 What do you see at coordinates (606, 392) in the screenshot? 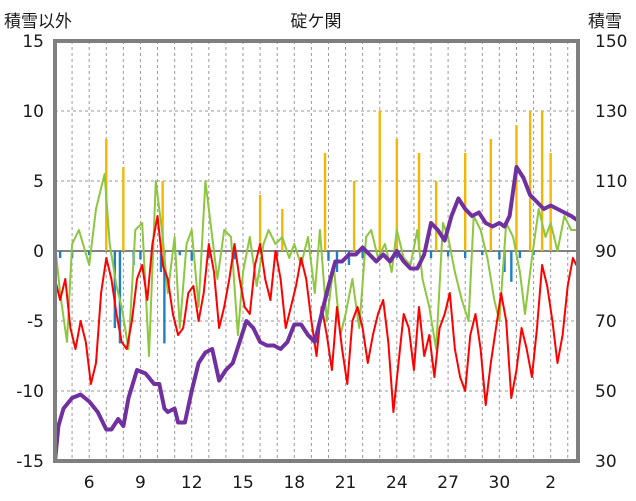
I see `right-tick-label: 50` at bounding box center [606, 392].